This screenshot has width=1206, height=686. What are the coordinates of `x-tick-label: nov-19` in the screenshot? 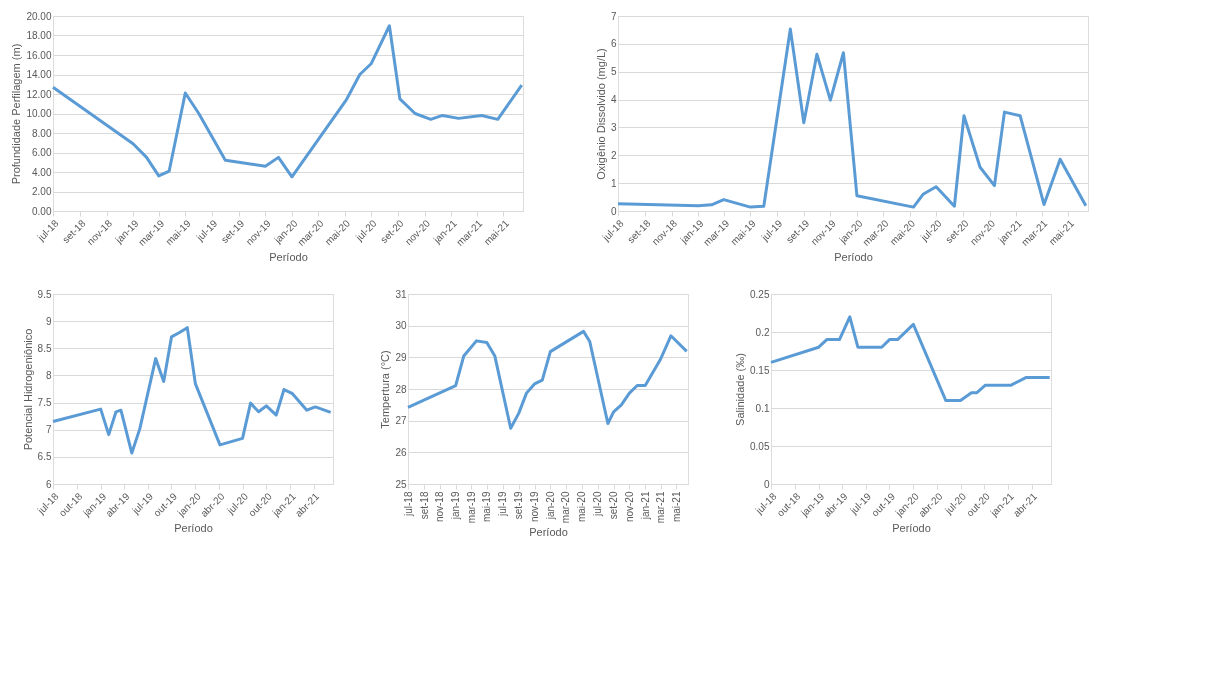 It's located at (535, 507).